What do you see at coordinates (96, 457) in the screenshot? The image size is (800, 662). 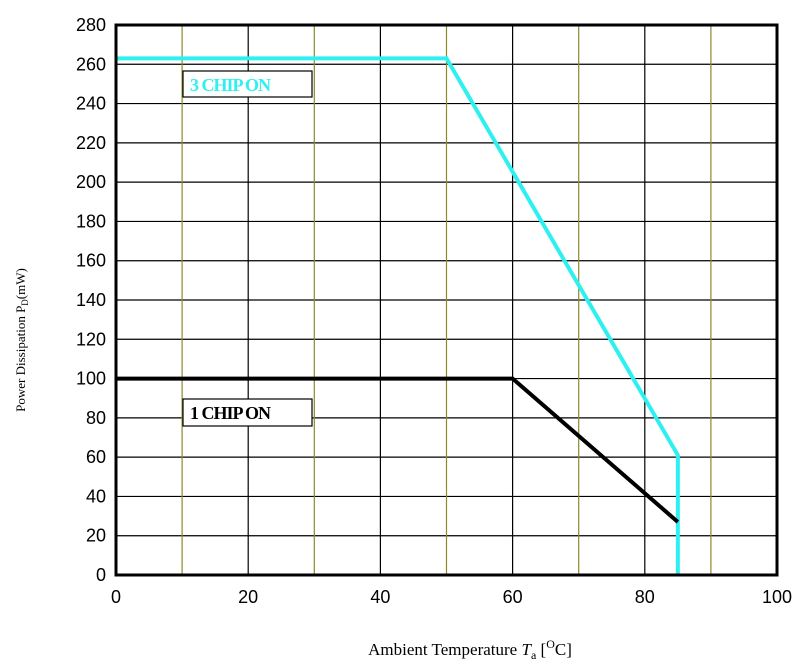 I see `y-tick-label: 60` at bounding box center [96, 457].